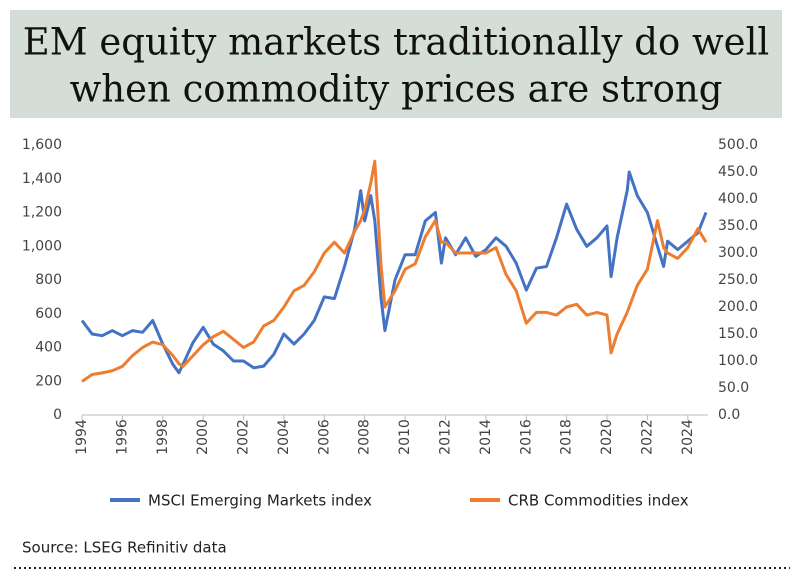 Image resolution: width=800 pixels, height=582 pixels. Describe the element at coordinates (122, 437) in the screenshot. I see `x-tick-label: 1996` at that location.